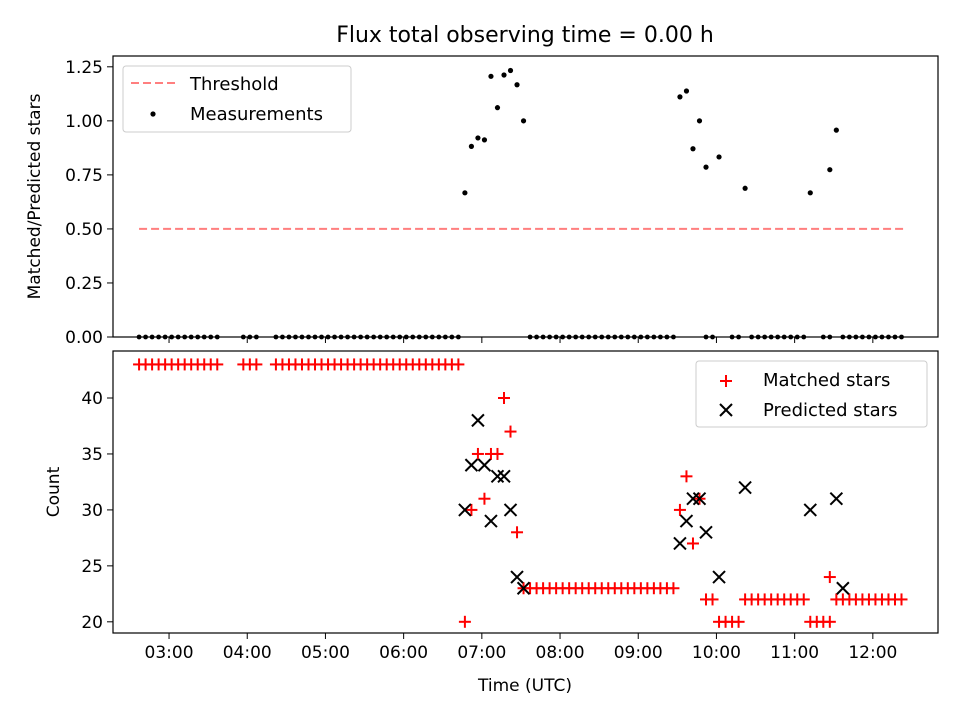  What do you see at coordinates (247, 653) in the screenshot?
I see `x-tick-label: 04:00` at bounding box center [247, 653].